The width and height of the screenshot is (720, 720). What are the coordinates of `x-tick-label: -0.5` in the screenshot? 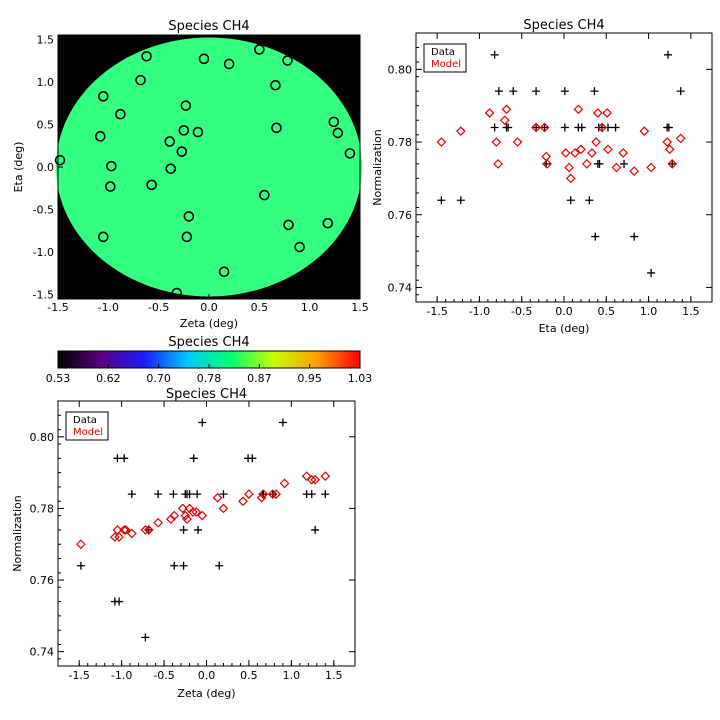 It's located at (521, 311).